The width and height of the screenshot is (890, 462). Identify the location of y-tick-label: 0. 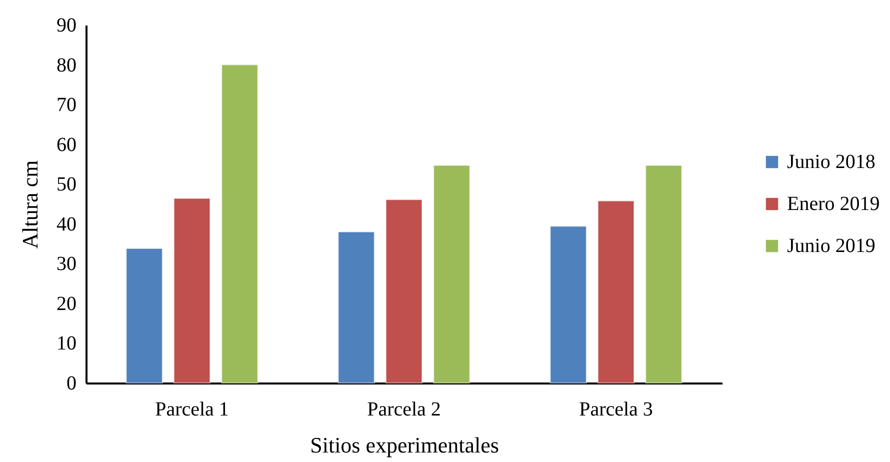
(71, 383).